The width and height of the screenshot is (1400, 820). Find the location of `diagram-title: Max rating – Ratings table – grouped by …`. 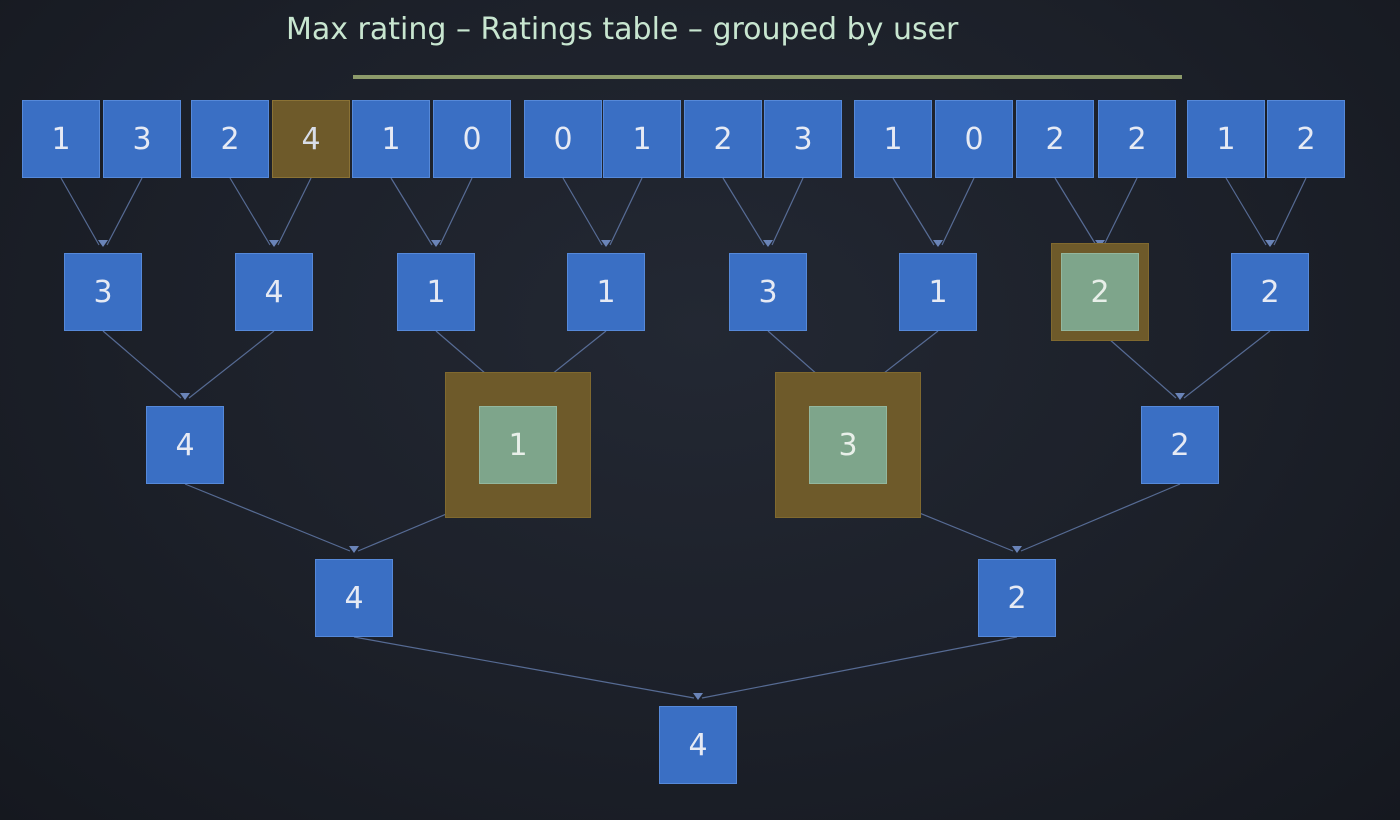

diagram-title: Max rating – Ratings table – grouped by … is located at coordinates (622, 29).